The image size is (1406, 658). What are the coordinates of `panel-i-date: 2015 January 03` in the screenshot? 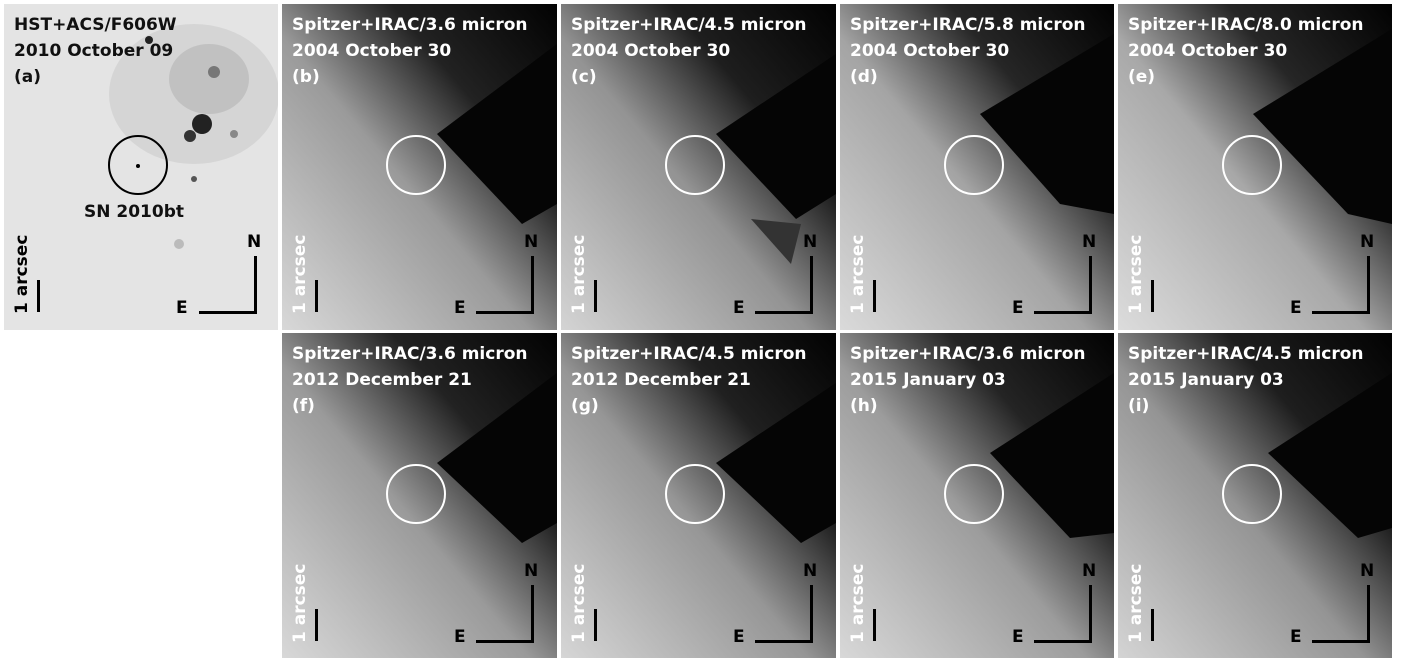 It's located at (1206, 380).